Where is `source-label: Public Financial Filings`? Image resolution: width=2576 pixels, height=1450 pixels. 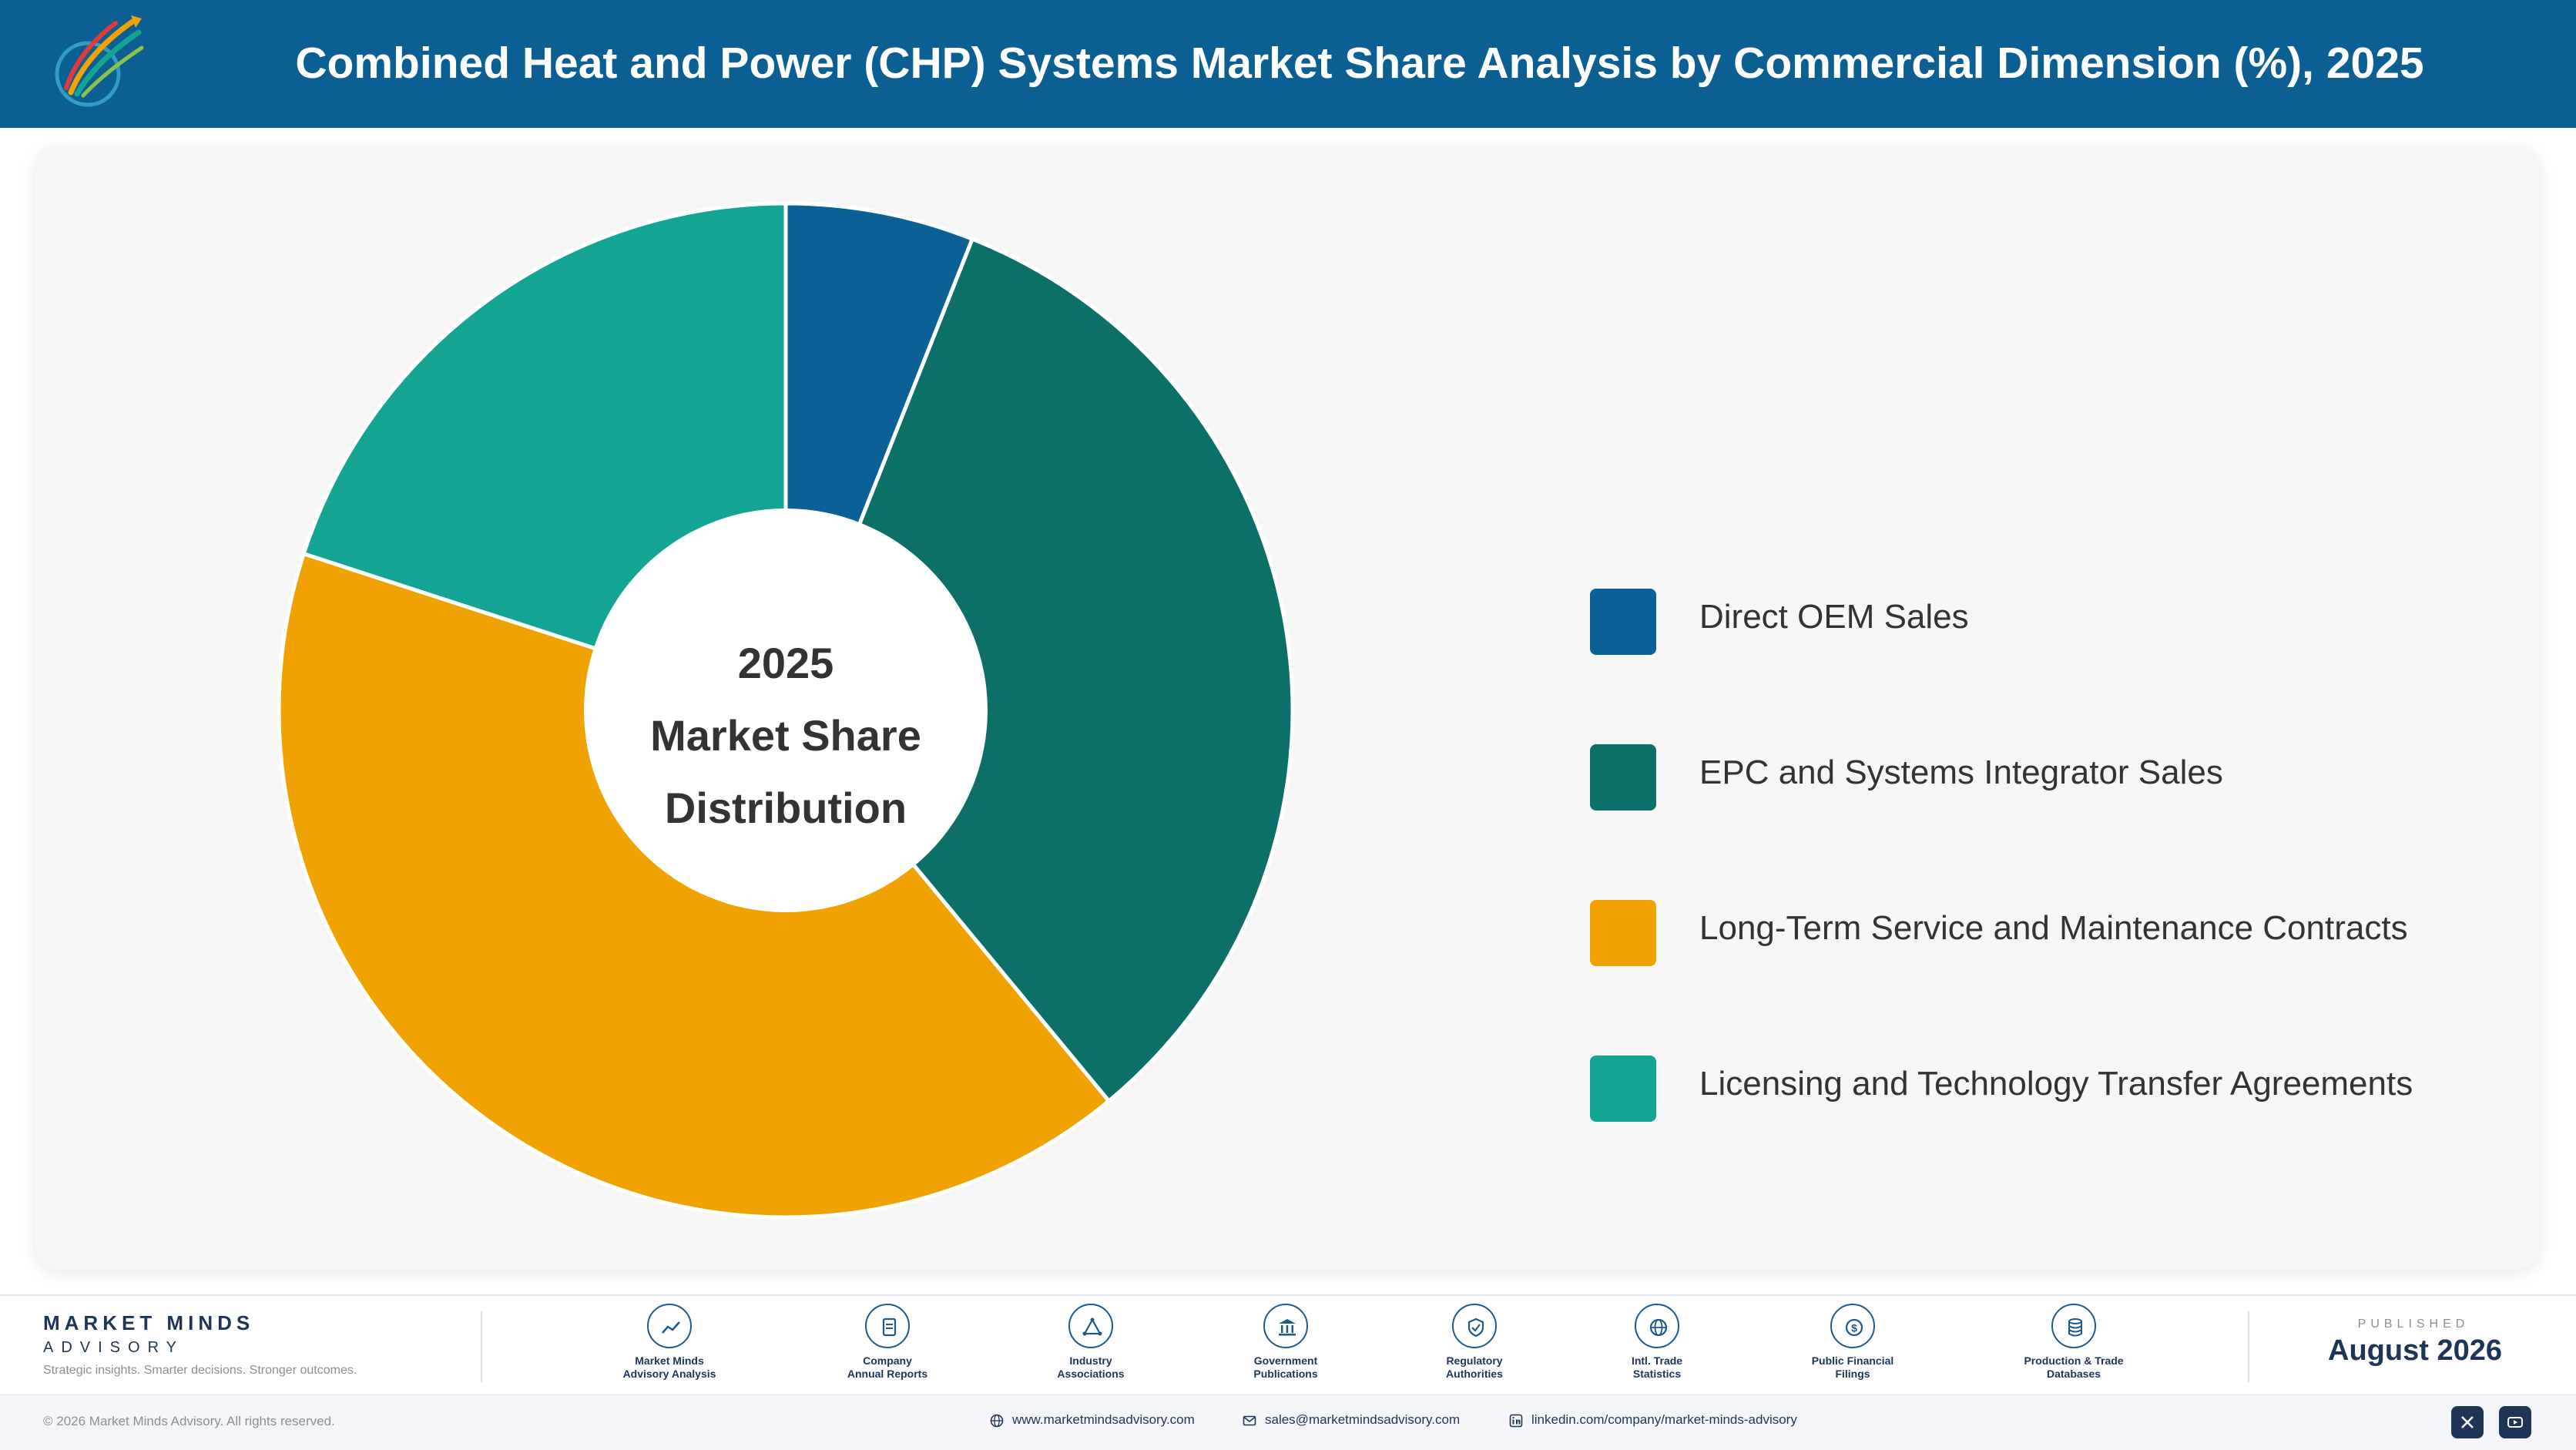 source-label: Public Financial Filings is located at coordinates (1852, 1367).